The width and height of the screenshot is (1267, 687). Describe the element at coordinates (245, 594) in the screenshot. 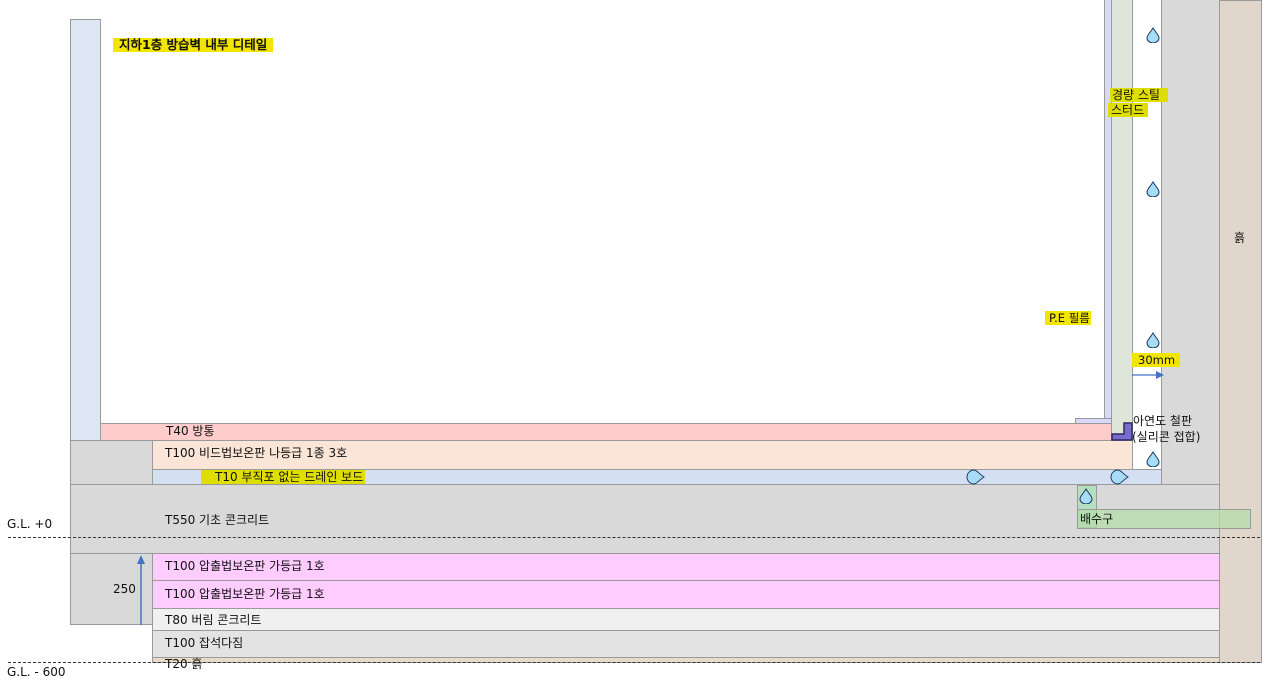

I see `layer-label-xps-2: T100 압출법보온판 가등급 1호` at that location.